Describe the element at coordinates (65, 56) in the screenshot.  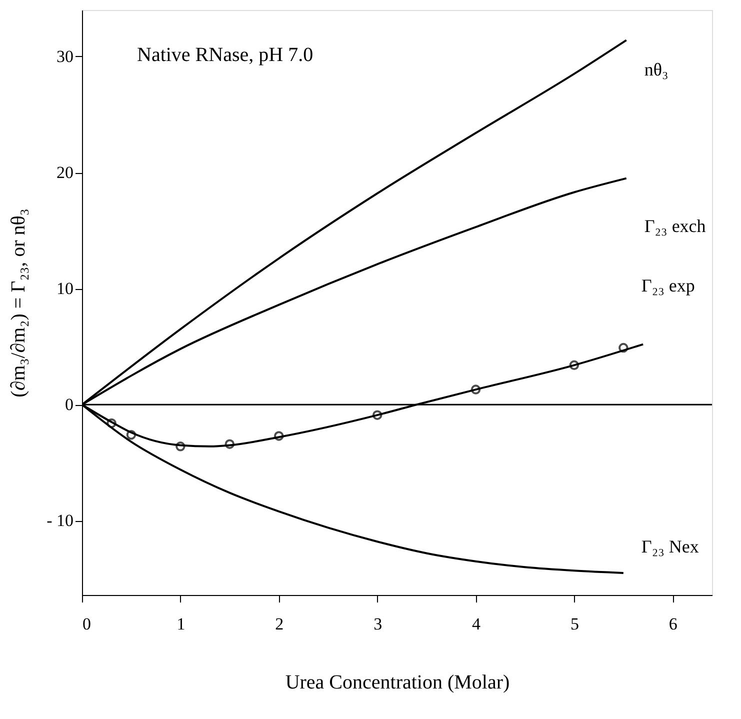
I see `y-tick-label: 30` at that location.